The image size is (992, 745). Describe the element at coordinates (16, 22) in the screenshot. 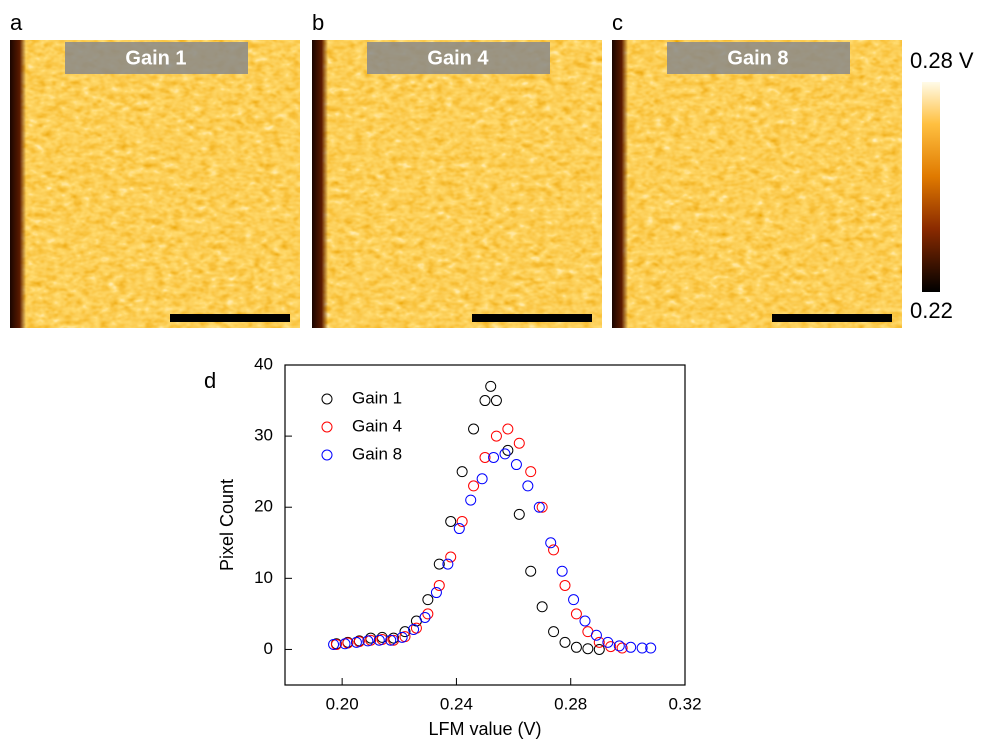

I see `panel-label: a` at that location.